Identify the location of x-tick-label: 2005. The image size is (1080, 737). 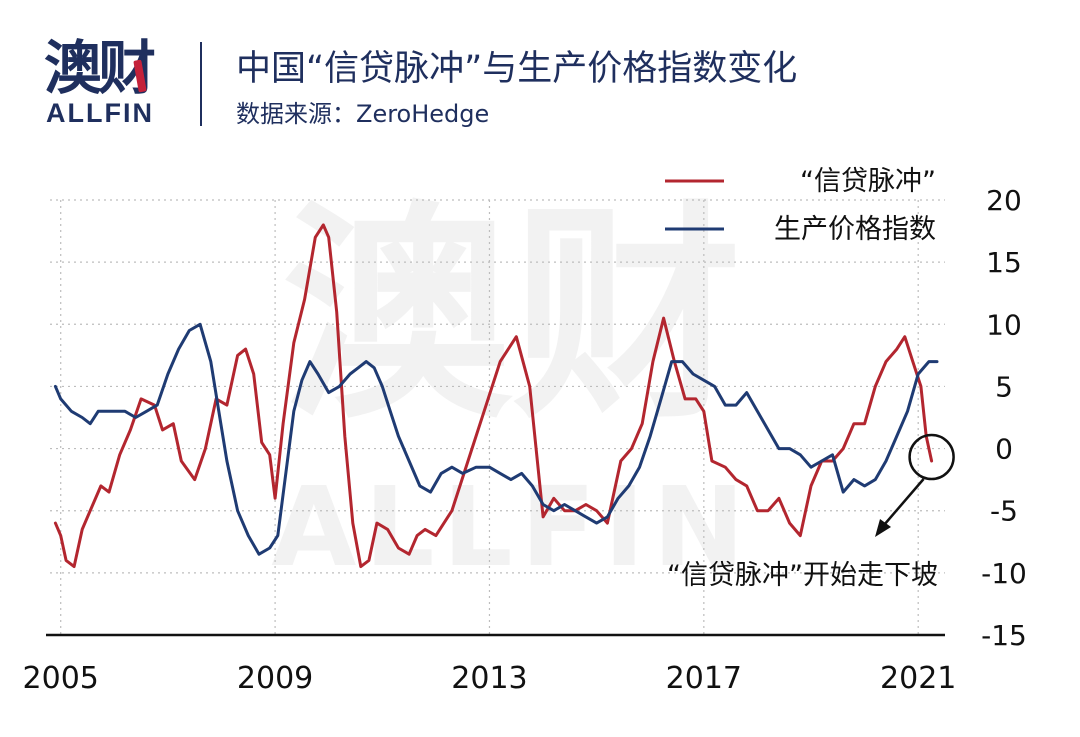
(61, 678).